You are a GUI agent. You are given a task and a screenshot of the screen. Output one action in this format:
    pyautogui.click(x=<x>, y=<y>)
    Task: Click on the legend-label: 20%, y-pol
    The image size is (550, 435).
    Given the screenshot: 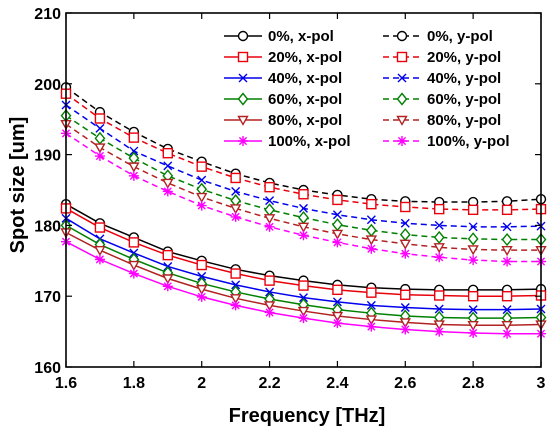 What is the action you would take?
    pyautogui.click(x=464, y=57)
    